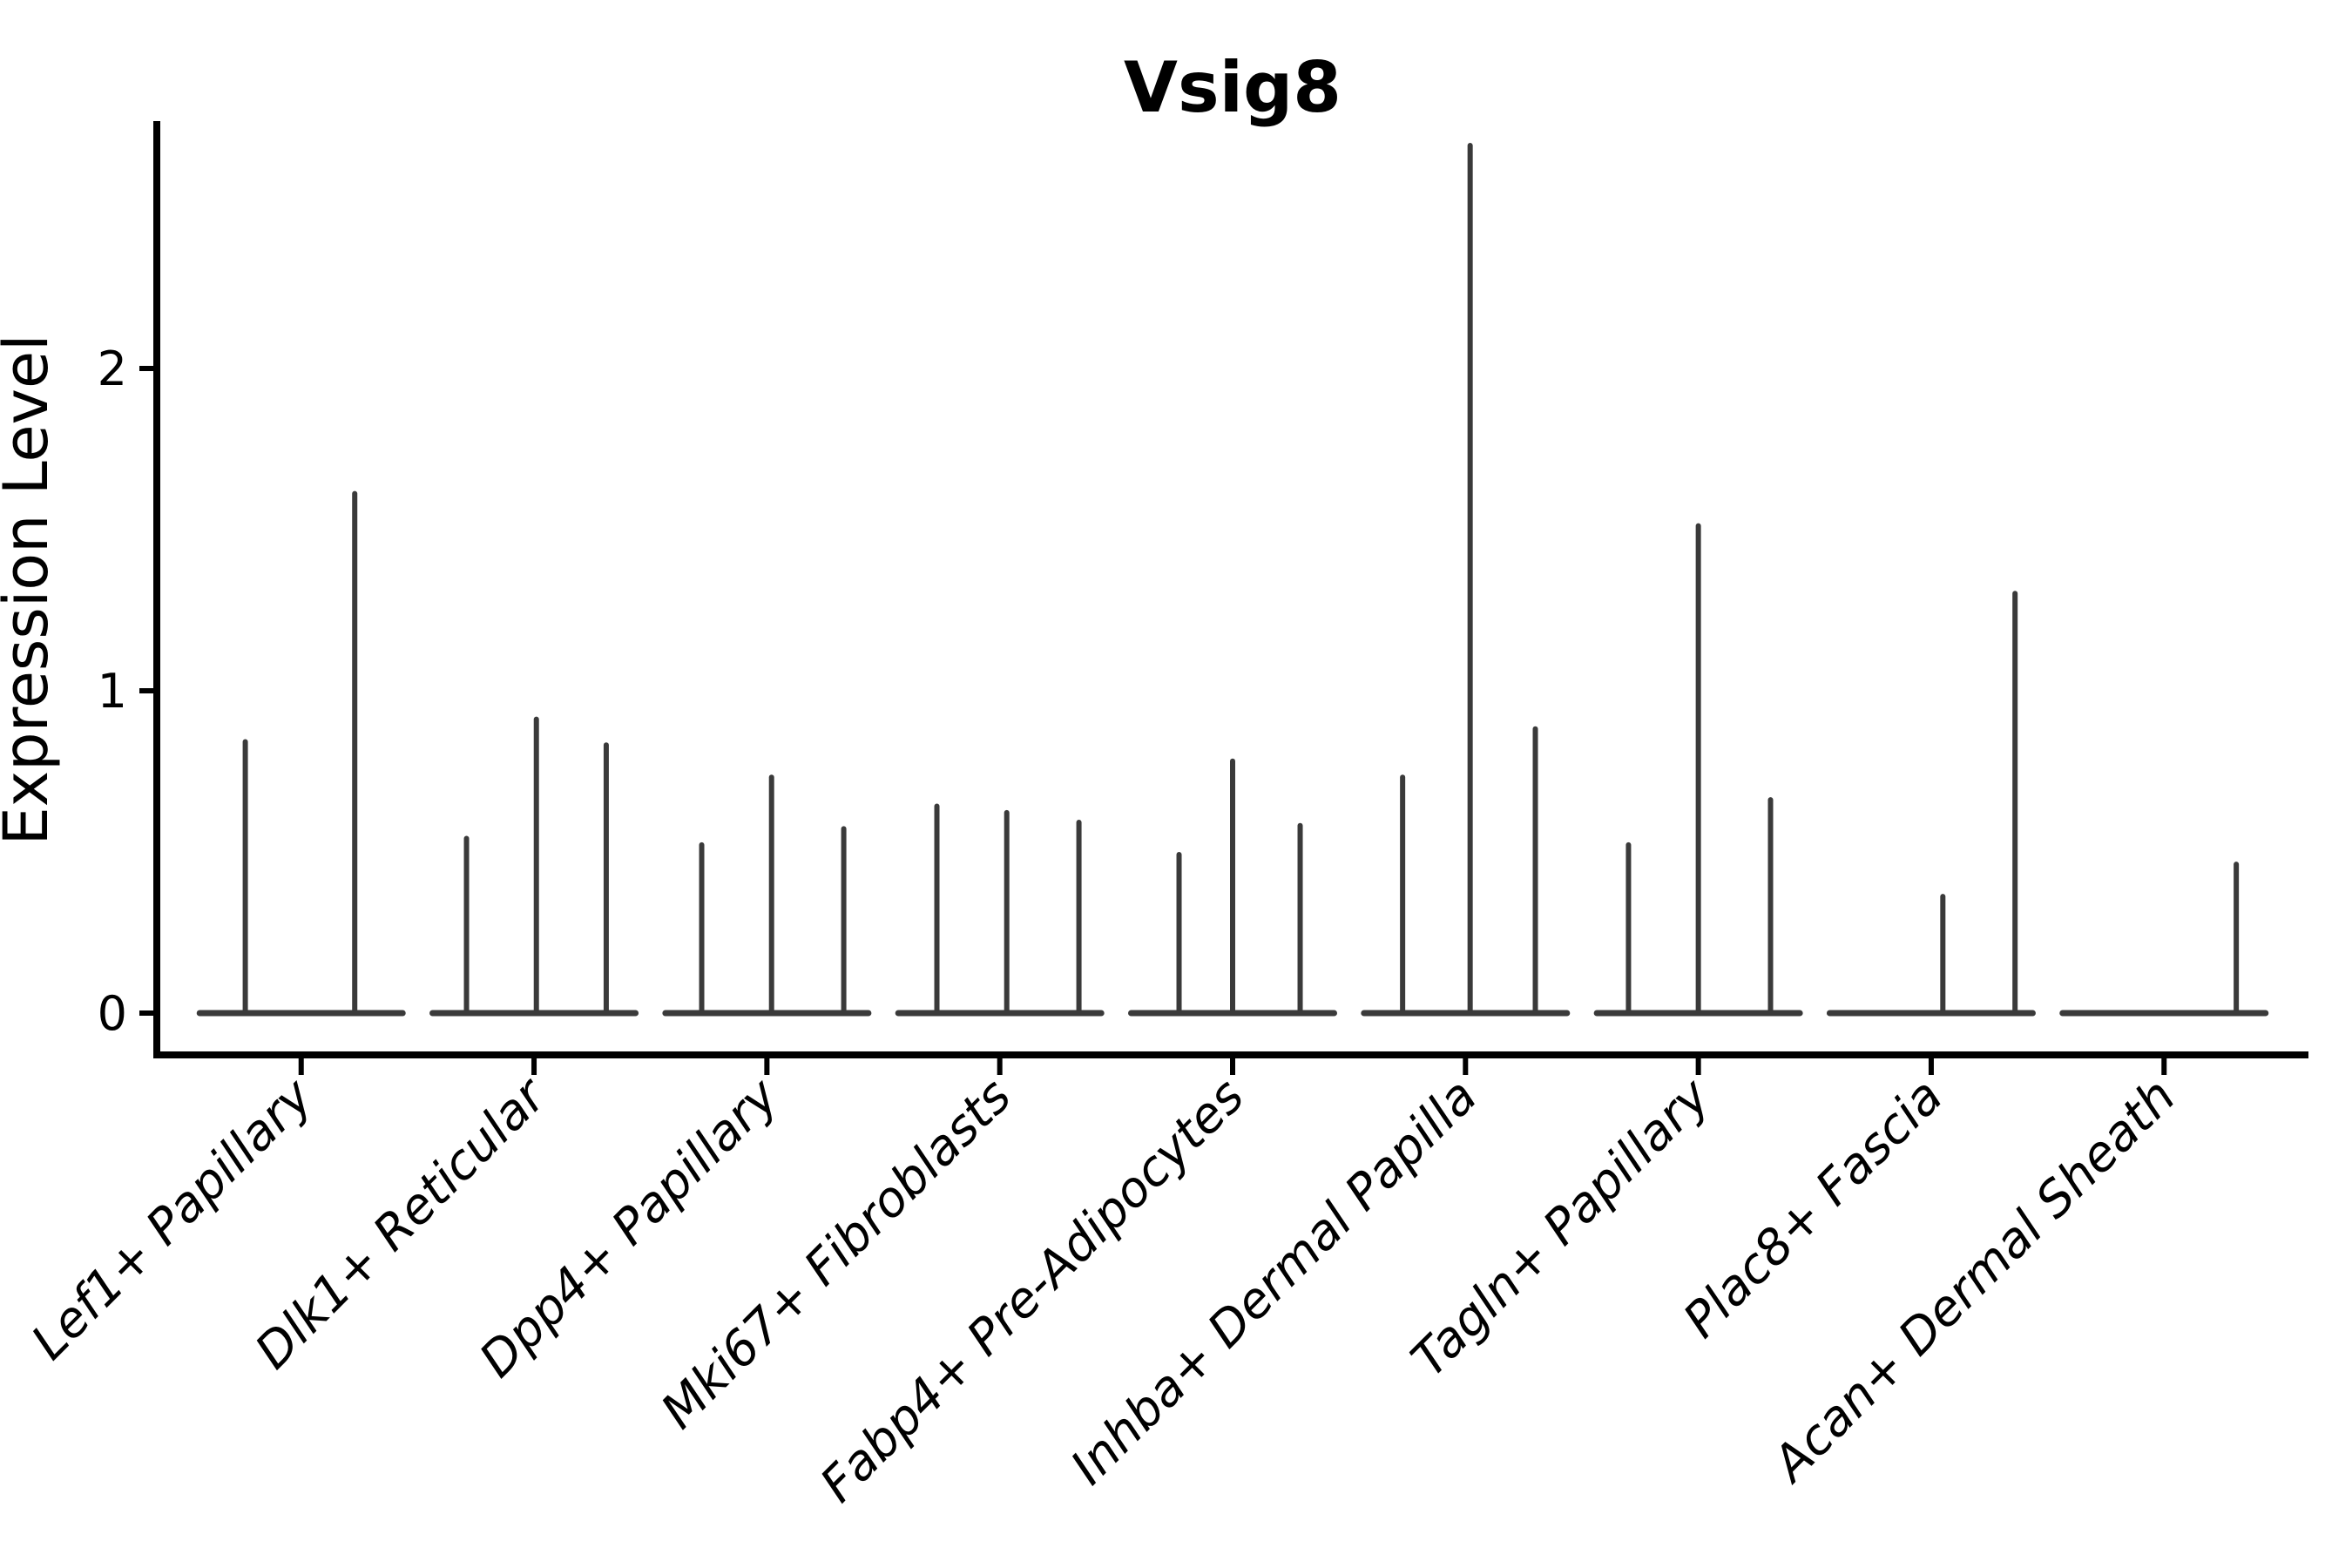  What do you see at coordinates (113, 692) in the screenshot?
I see `y-tick-label: 1` at bounding box center [113, 692].